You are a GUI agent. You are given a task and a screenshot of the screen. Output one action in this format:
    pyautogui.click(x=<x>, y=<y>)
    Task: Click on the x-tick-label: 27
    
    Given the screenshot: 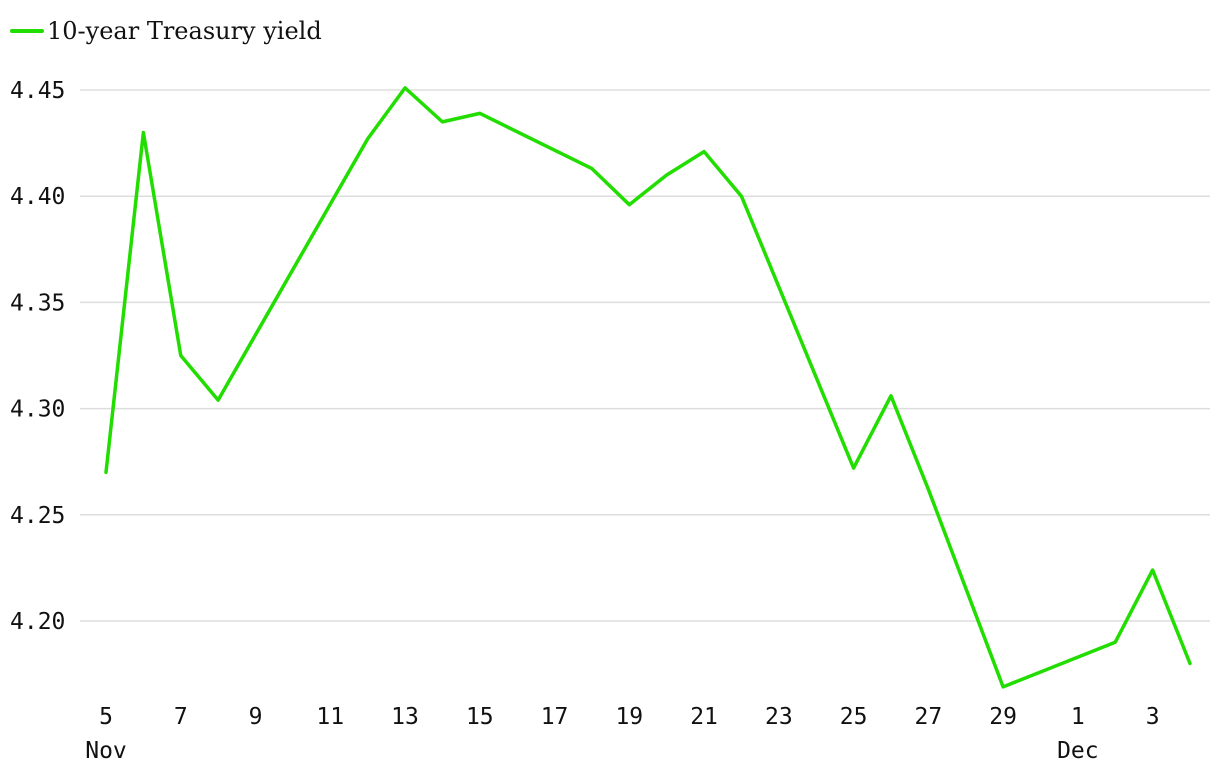 What is the action you would take?
    pyautogui.click(x=928, y=717)
    